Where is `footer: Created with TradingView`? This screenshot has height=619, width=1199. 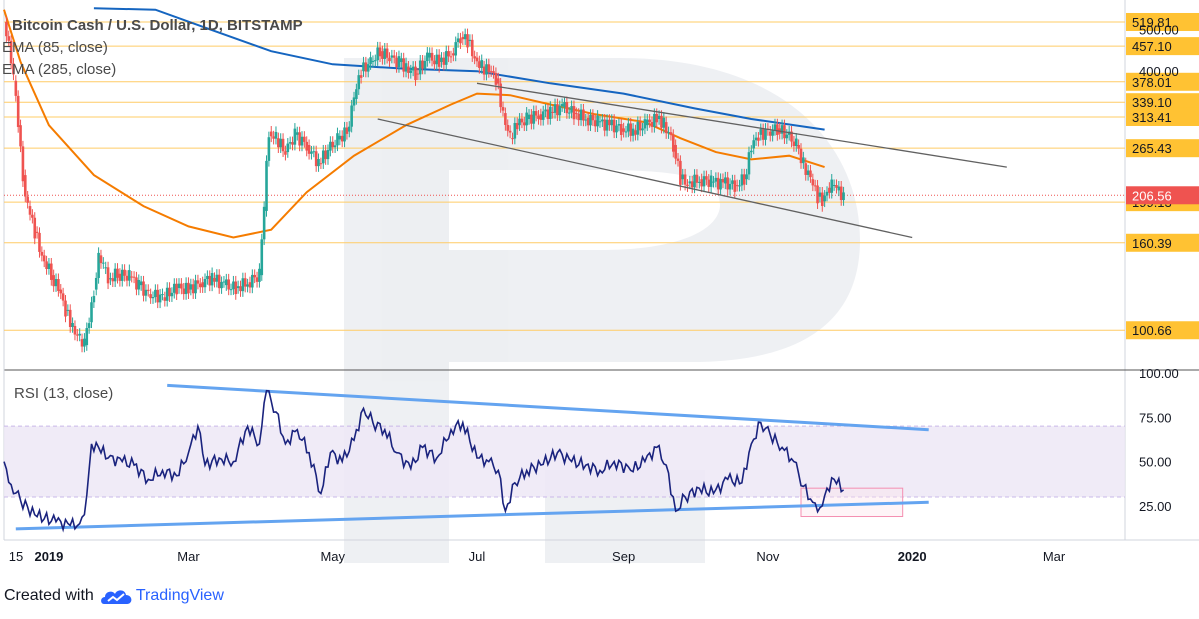 footer: Created with TradingView is located at coordinates (114, 596).